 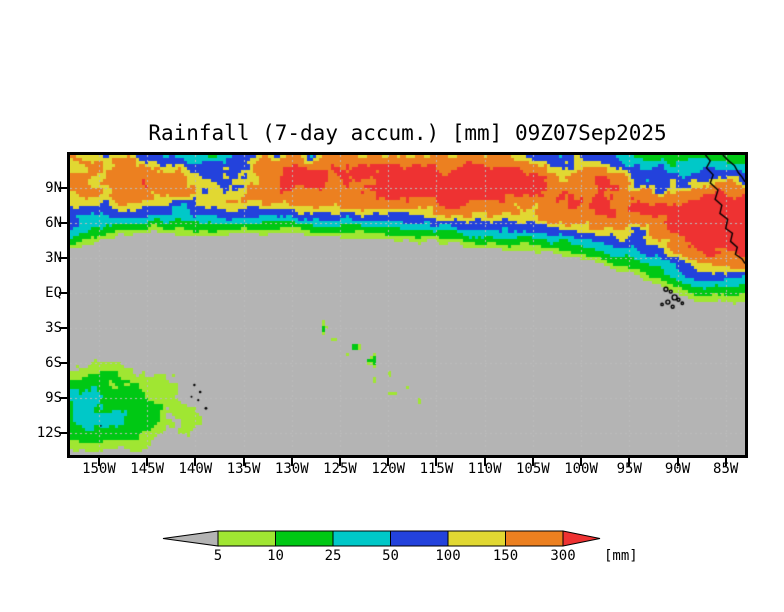 I want to click on colorbar-tick-label: 10, so click(x=275, y=556).